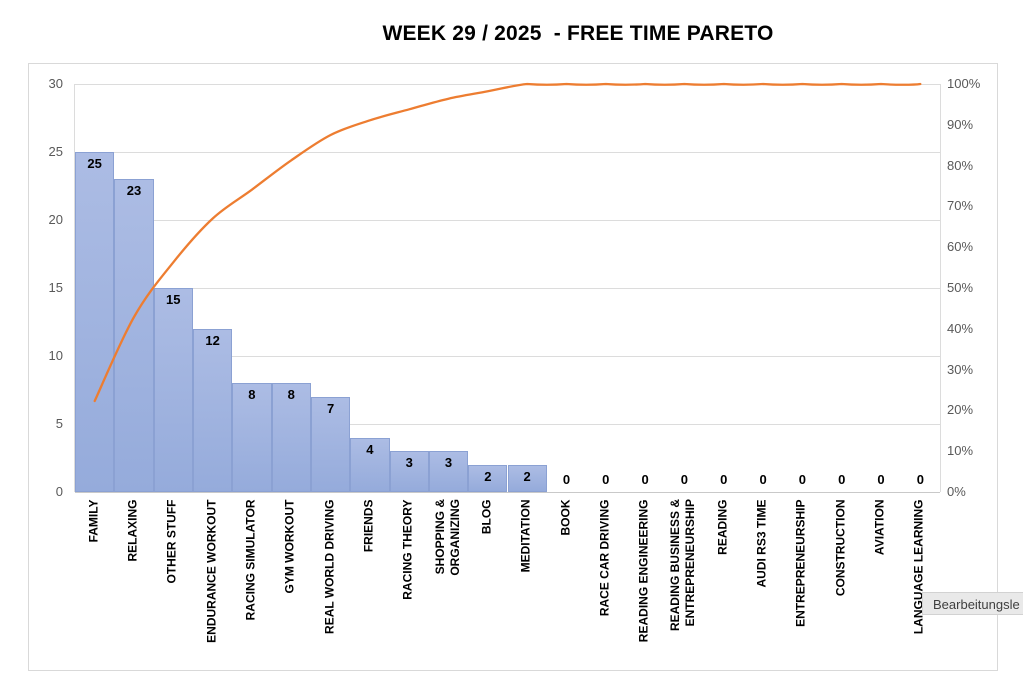 The height and width of the screenshot is (692, 1023). Describe the element at coordinates (918, 566) in the screenshot. I see `category-label: LANGUAGE LEARNING` at that location.